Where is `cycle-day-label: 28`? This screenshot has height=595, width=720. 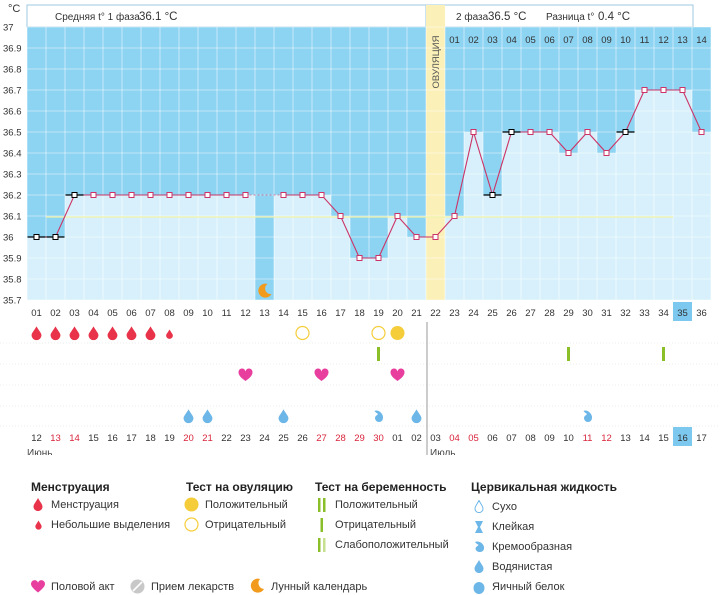
cycle-day-label: 28 is located at coordinates (549, 313).